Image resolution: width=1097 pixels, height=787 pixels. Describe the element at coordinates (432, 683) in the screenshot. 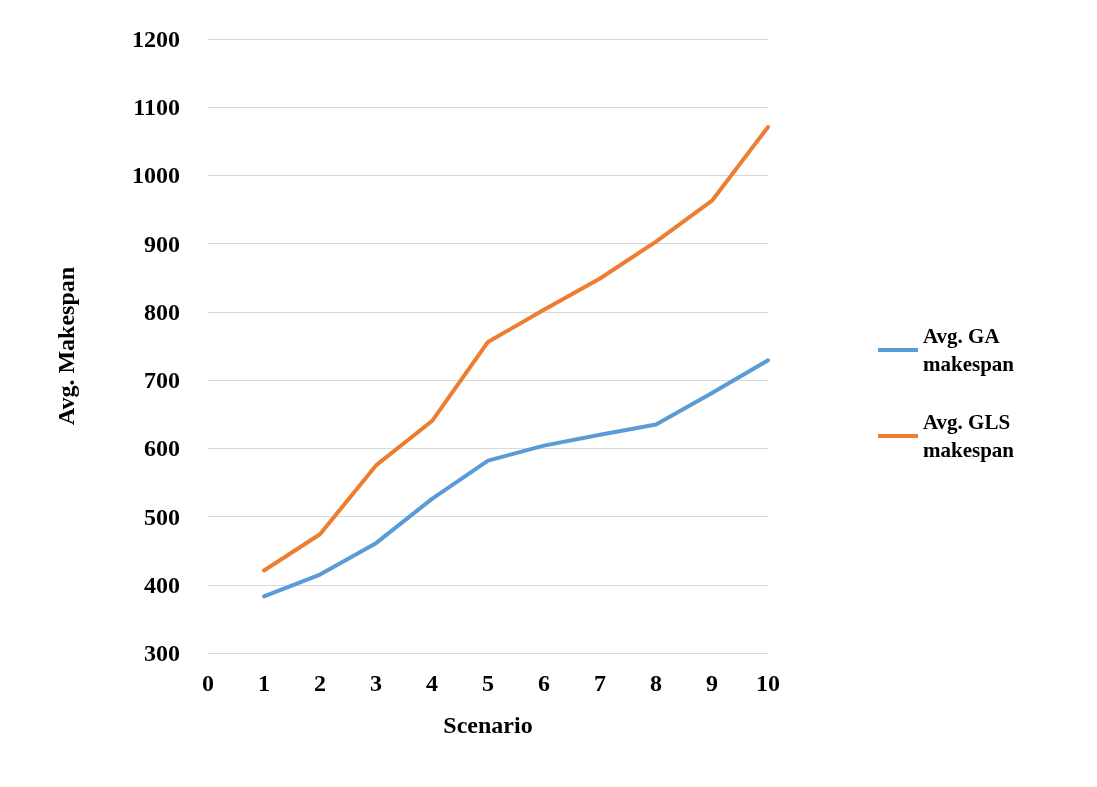

I see `x-tick-label: 4` at that location.